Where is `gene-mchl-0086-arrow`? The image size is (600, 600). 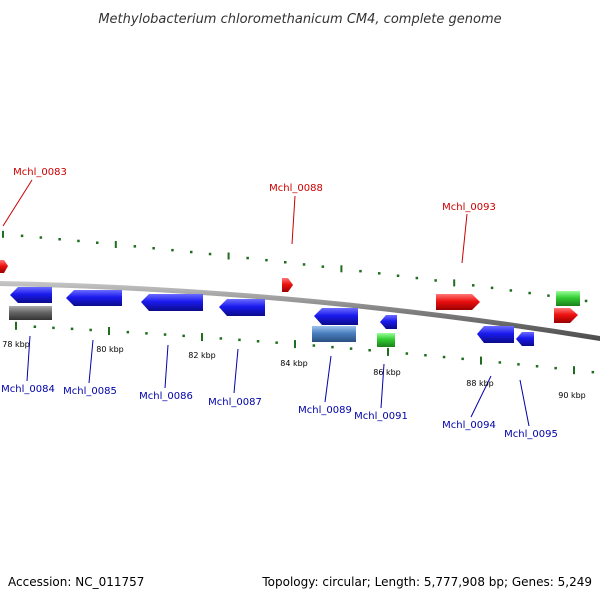 gene-mchl-0086-arrow is located at coordinates (172, 302).